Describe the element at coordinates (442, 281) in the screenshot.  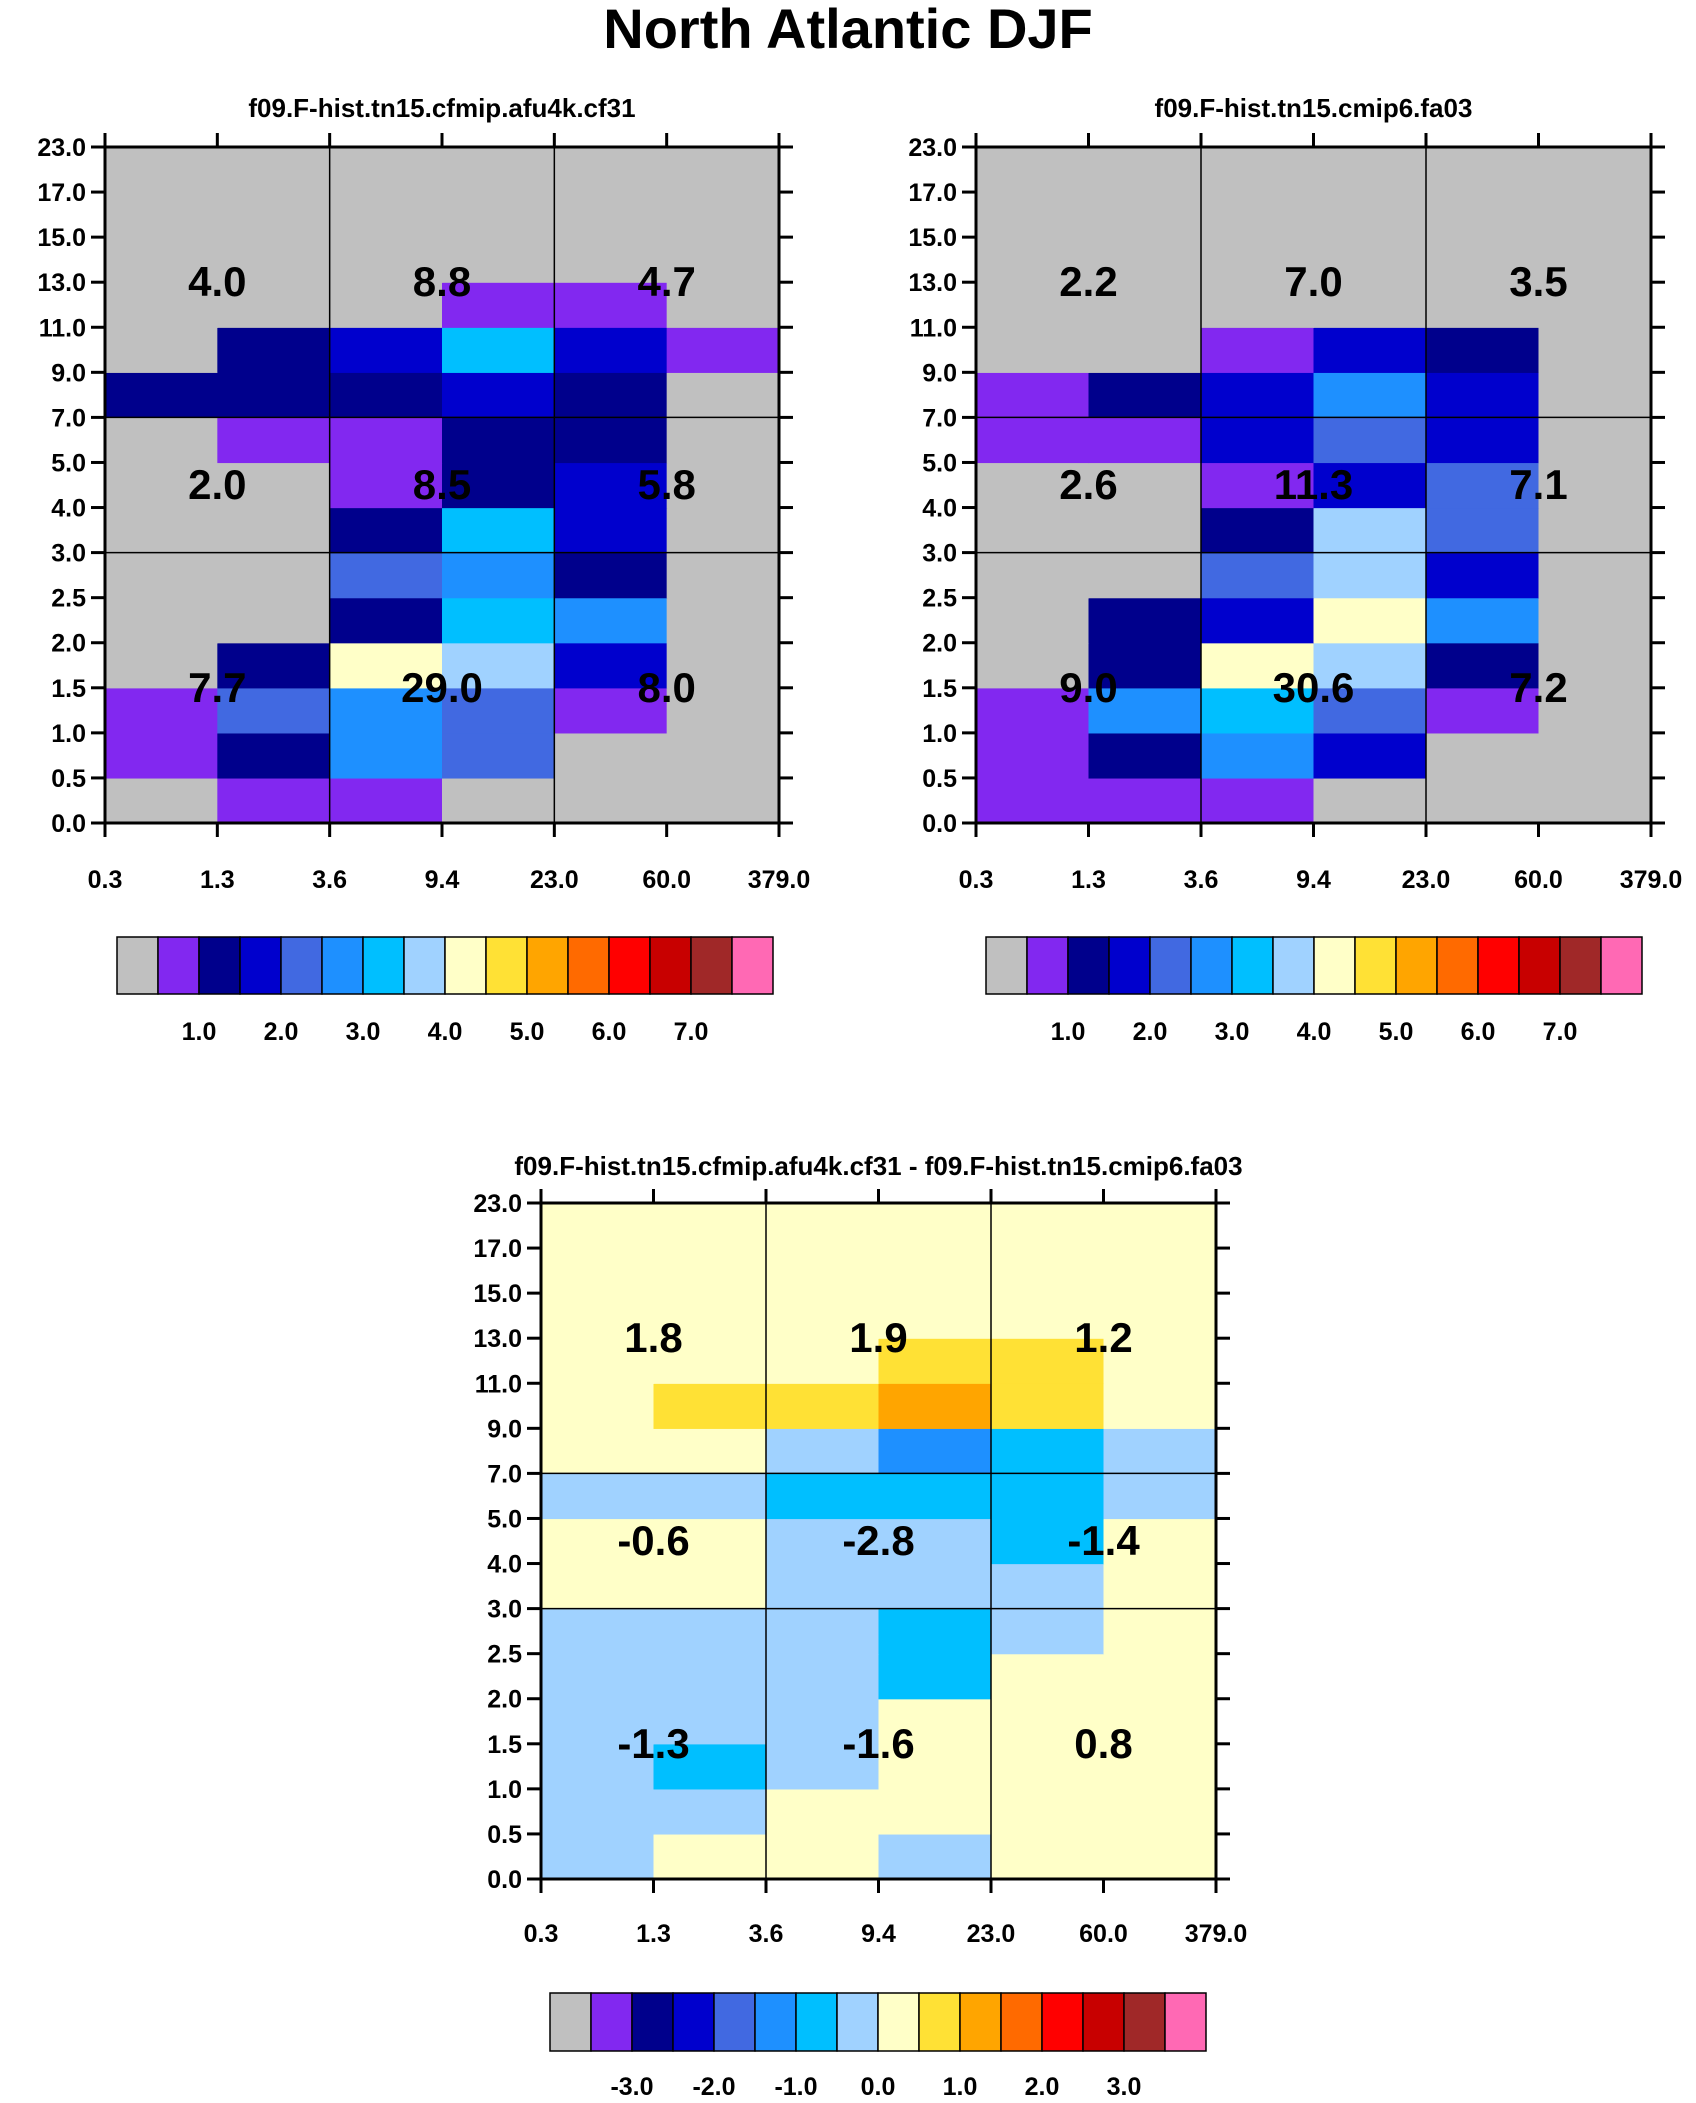
I see `region-value-label: 8.8` at that location.